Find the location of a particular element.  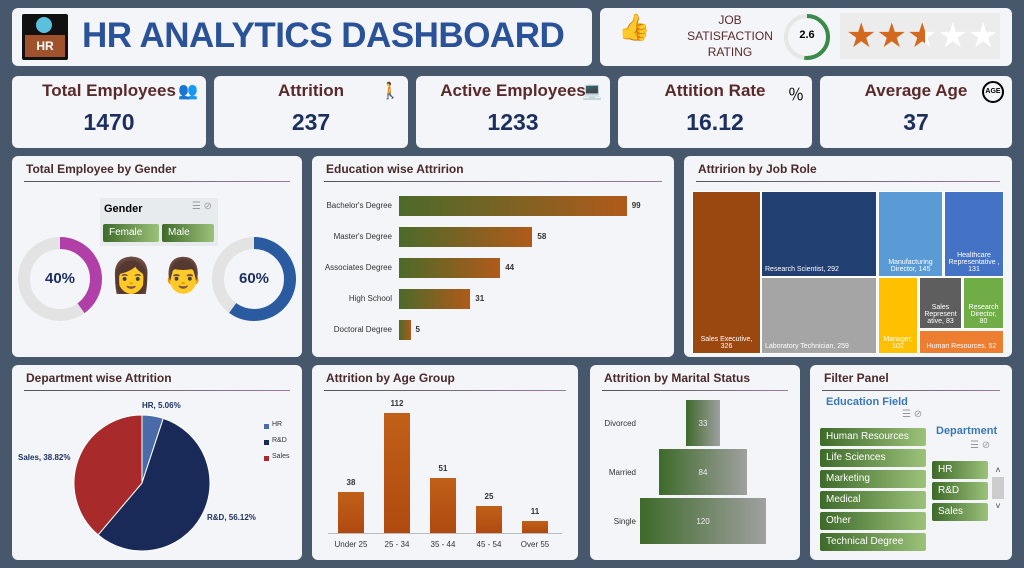

data-label: 11 is located at coordinates (535, 512).